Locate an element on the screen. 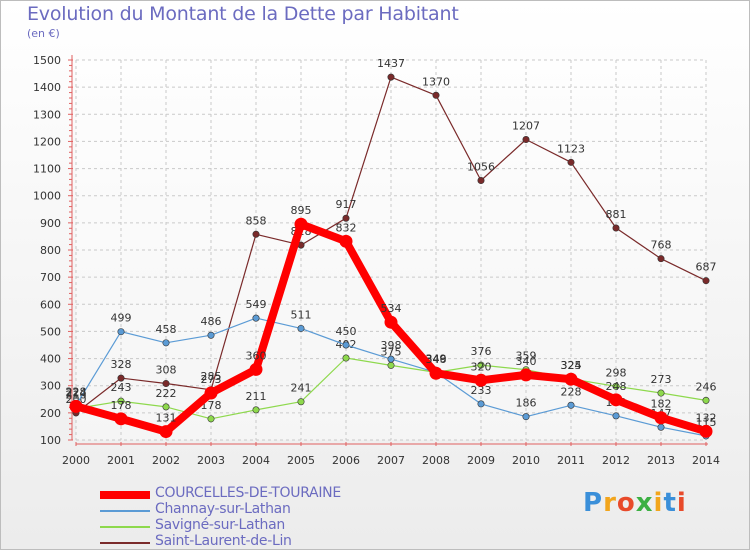  data-label: 858 is located at coordinates (256, 220).